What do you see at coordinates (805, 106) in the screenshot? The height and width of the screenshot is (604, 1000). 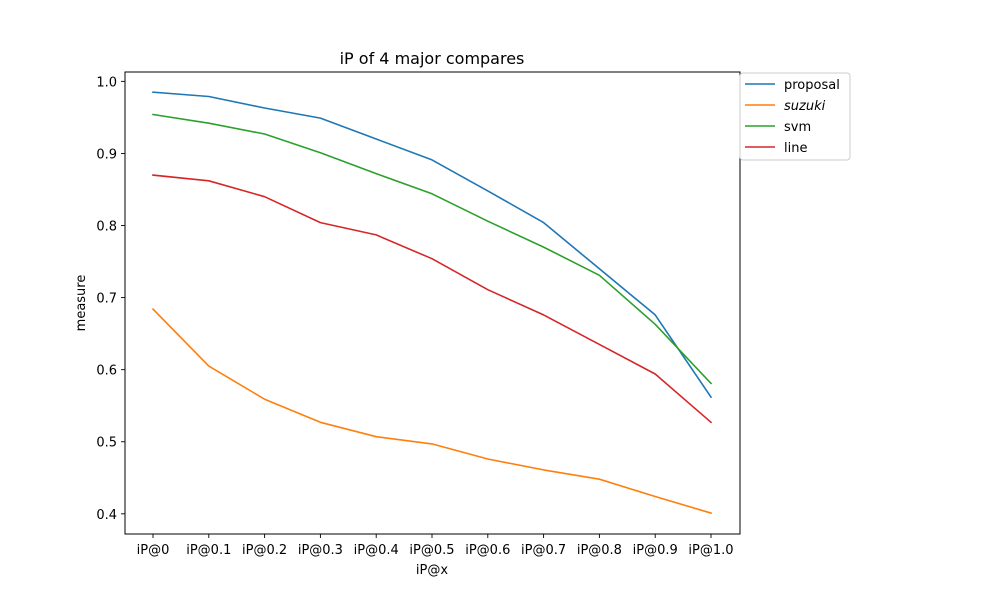 I see `legend-label-suzuki: suzuki` at bounding box center [805, 106].